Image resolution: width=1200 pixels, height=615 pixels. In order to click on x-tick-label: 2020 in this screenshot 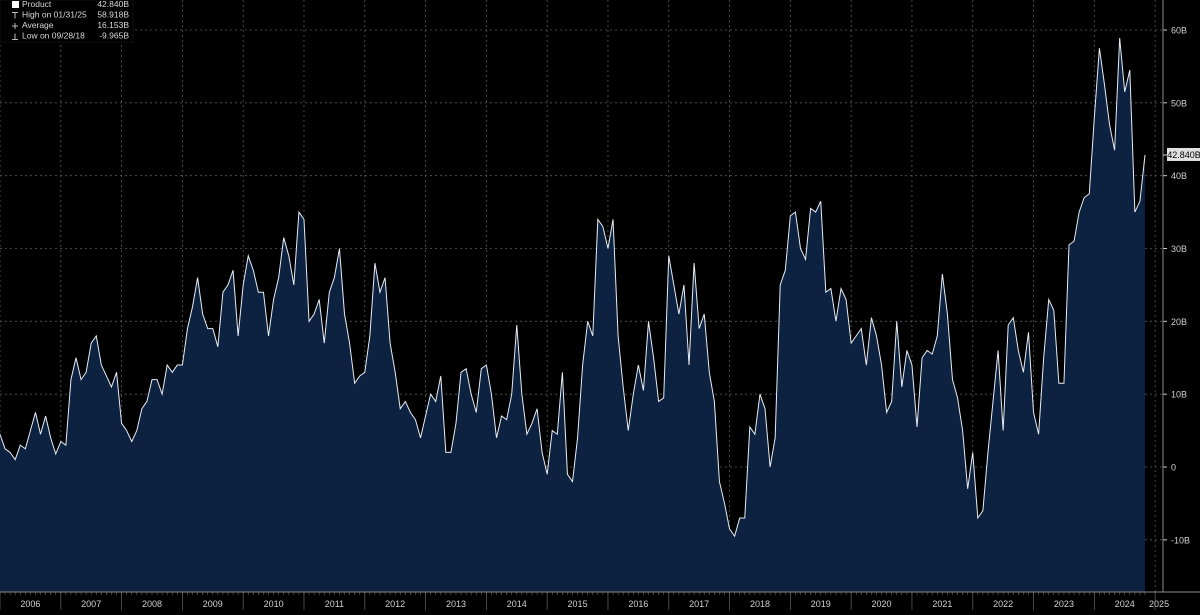, I will do `click(882, 604)`.